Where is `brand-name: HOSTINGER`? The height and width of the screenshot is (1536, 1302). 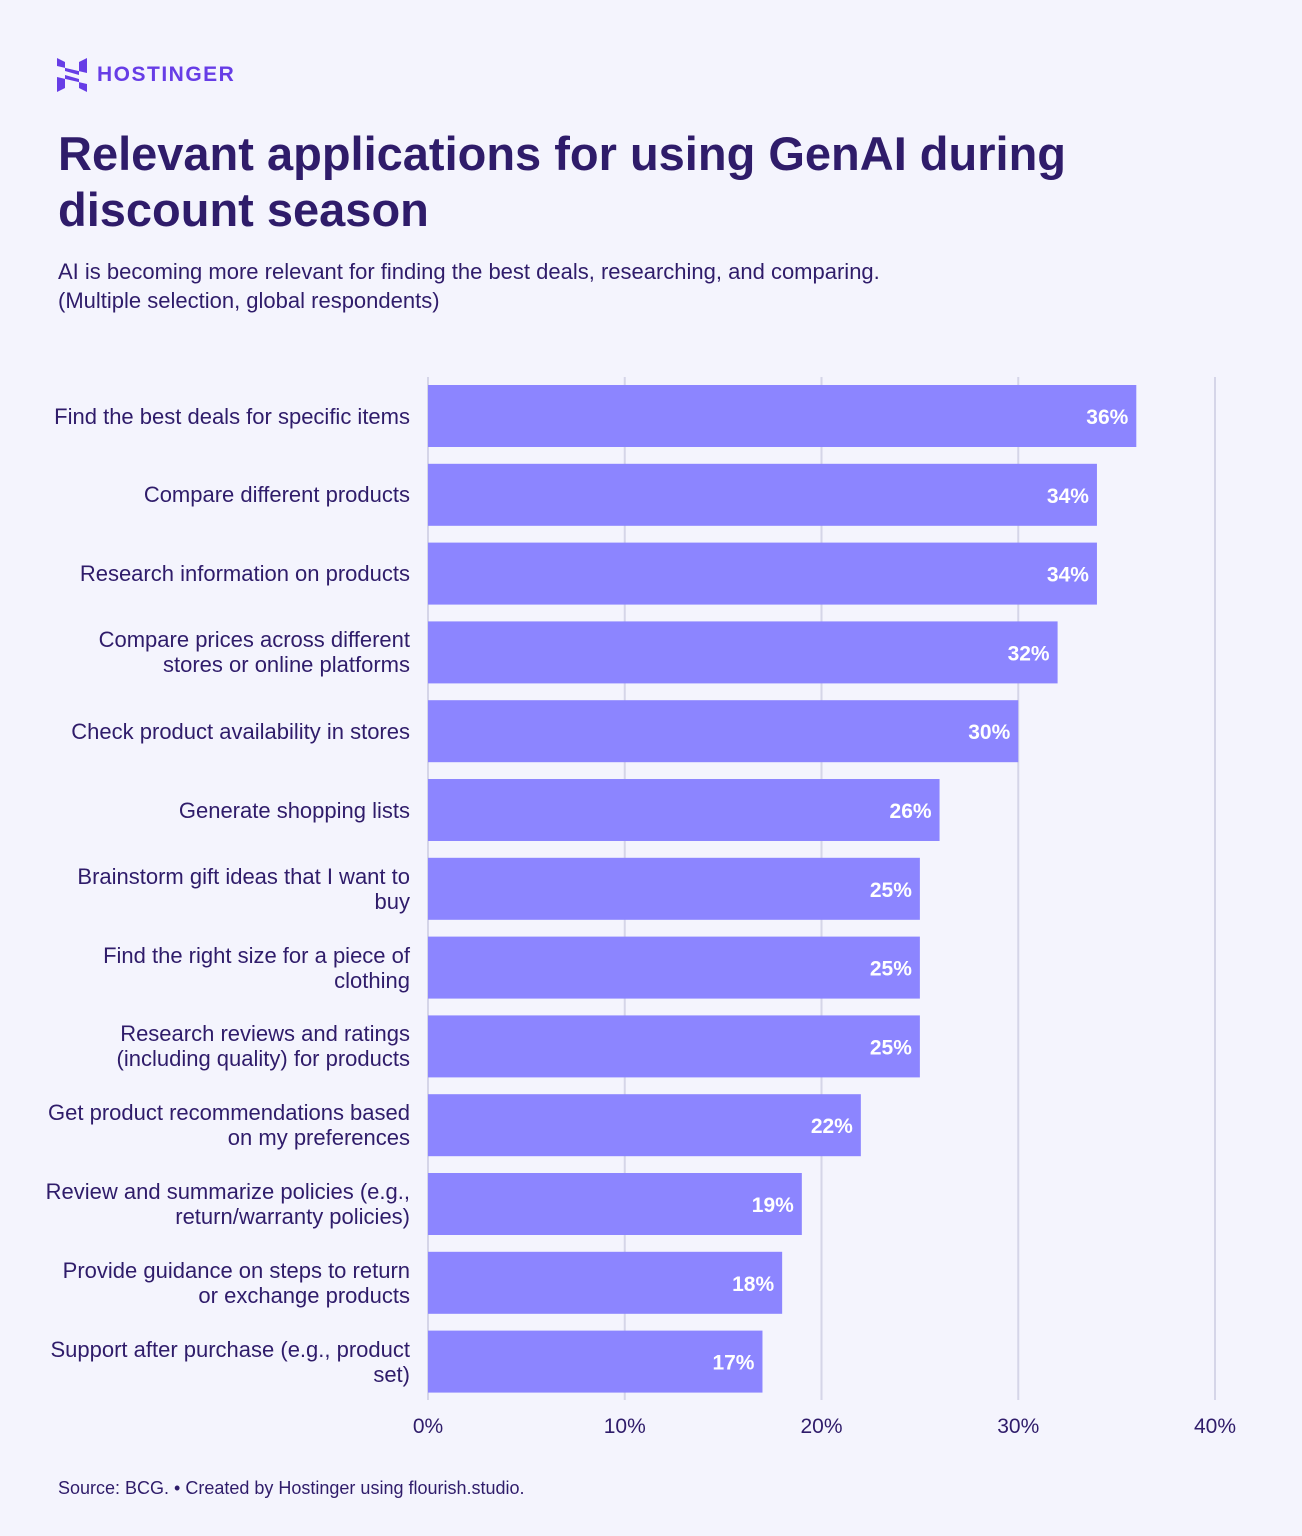
brand-name: HOSTINGER is located at coordinates (166, 74).